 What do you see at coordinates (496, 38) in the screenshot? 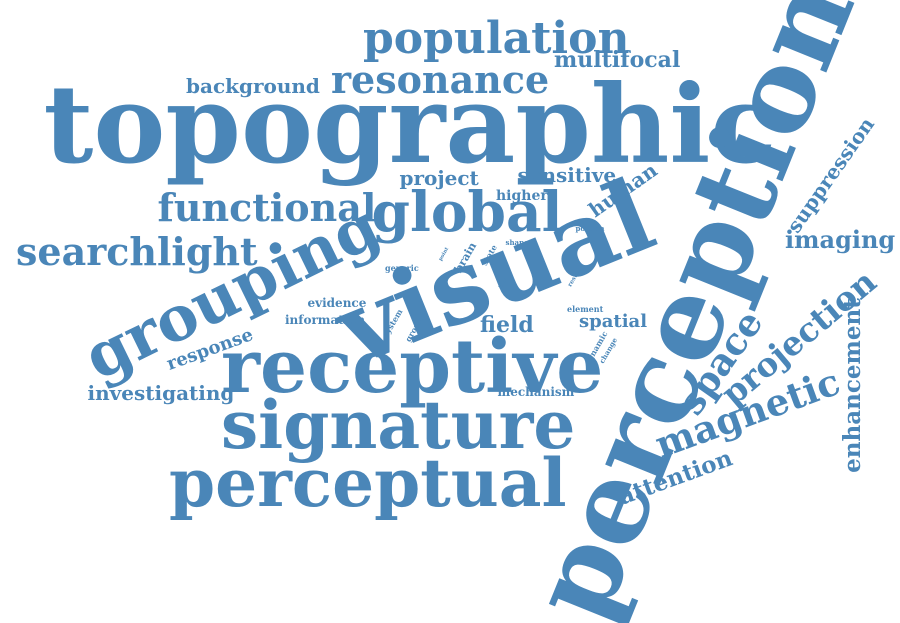
I see `word-population: population` at bounding box center [496, 38].